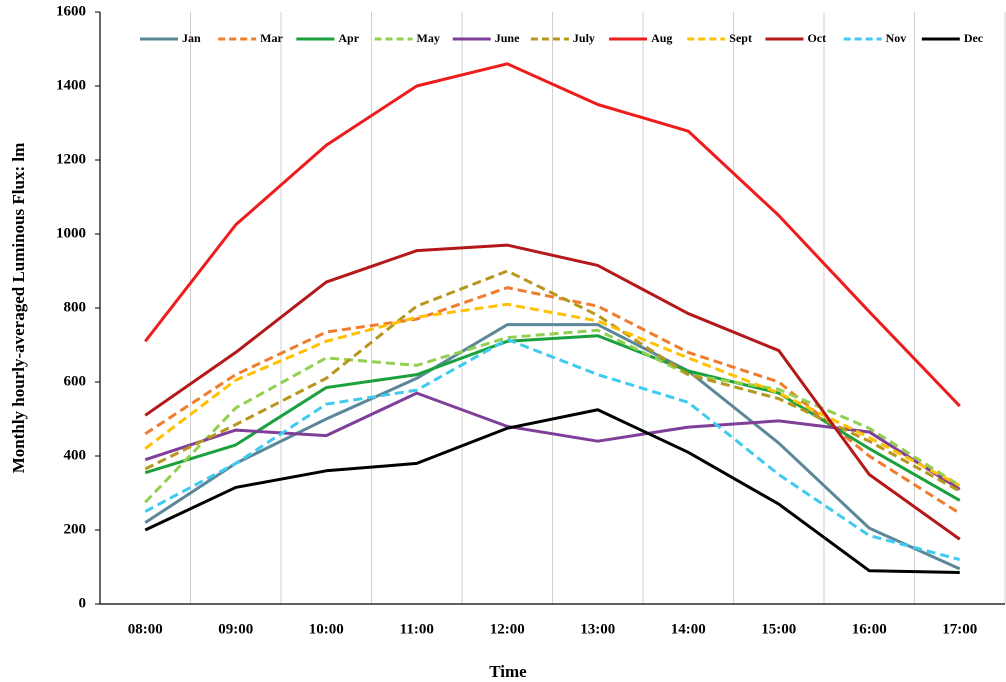 This screenshot has width=1006, height=682. Describe the element at coordinates (896, 38) in the screenshot. I see `legend-label: Nov` at that location.